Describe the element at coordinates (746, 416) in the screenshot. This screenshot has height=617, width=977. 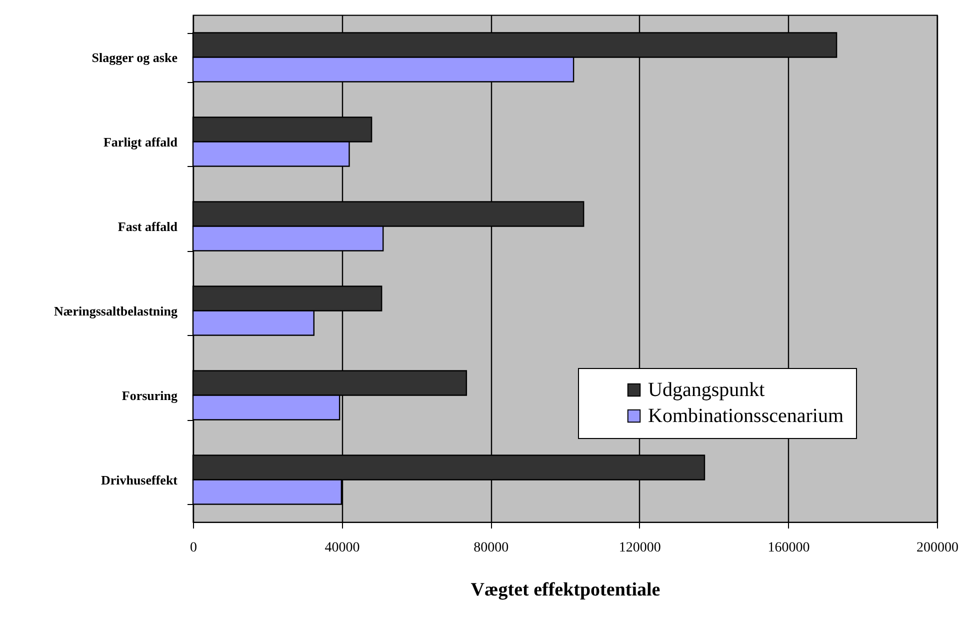
I see `legend-label: Kombinationsscenarium` at that location.